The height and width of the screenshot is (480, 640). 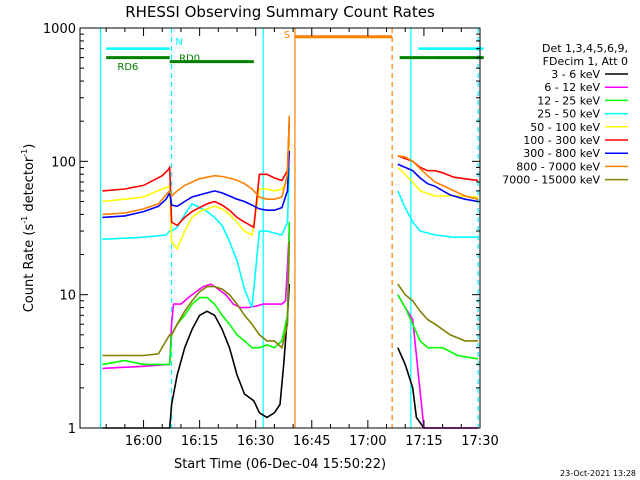 I want to click on series-line-300to800keV, so click(x=290, y=184).